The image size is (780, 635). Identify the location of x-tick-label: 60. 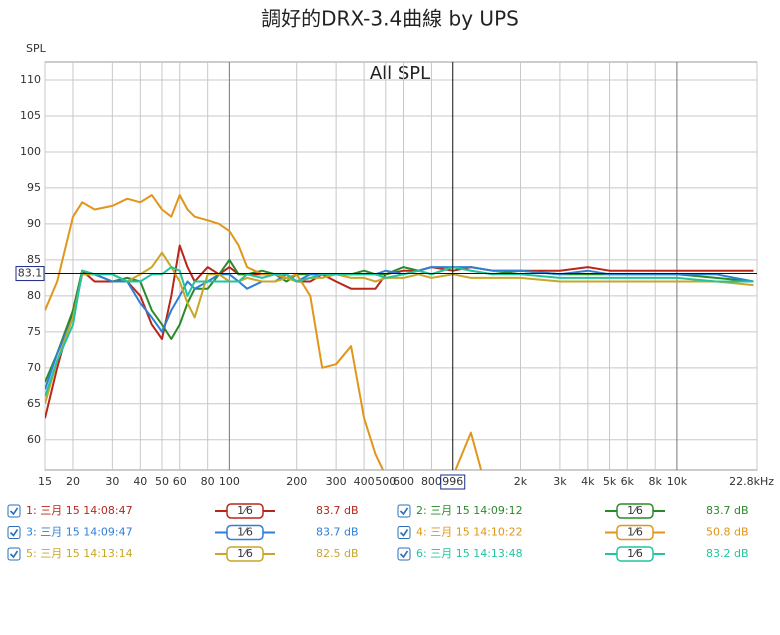
(180, 481).